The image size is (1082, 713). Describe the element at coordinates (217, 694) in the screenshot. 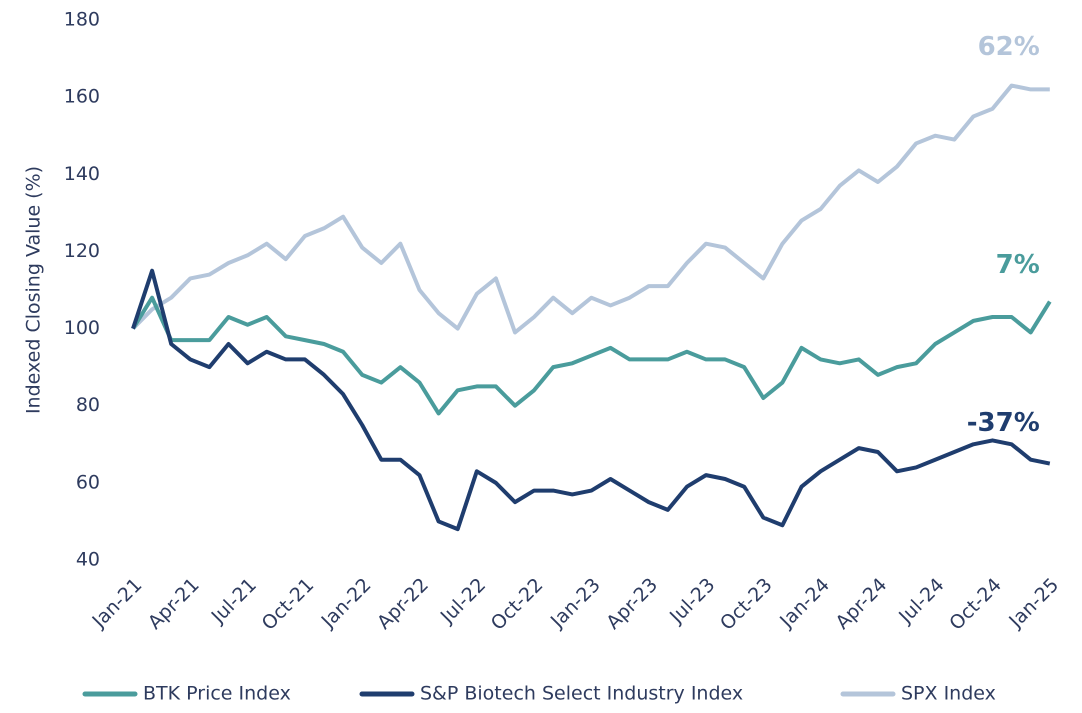

I see `legend-label: BTK Price Index` at that location.